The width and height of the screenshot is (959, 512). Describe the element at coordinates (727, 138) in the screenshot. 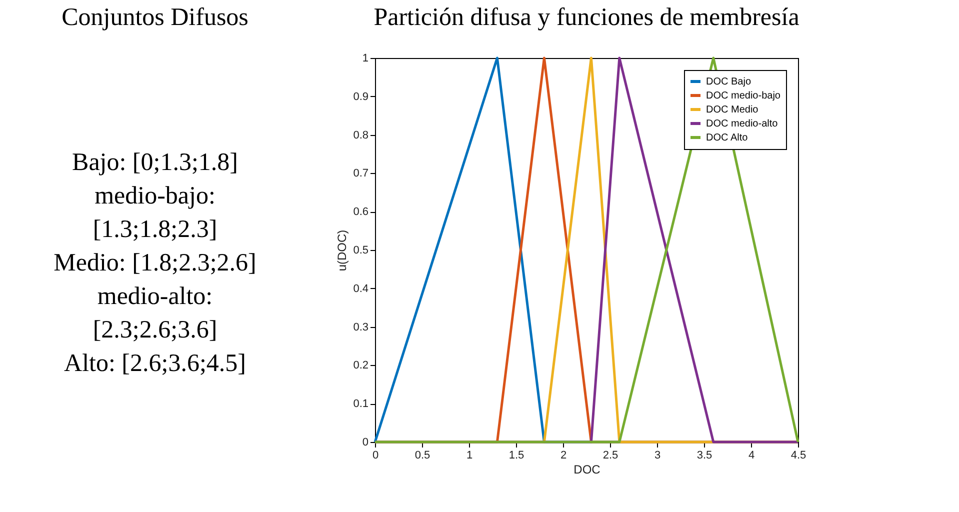

I see `legend-label: DOC Alto` at that location.